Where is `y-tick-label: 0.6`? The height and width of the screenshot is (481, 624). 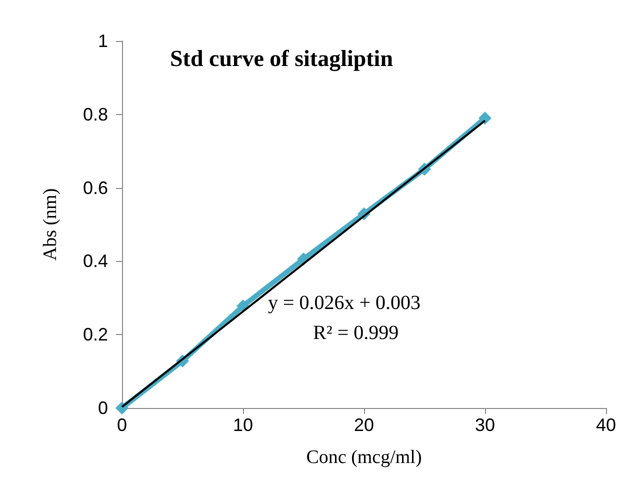
y-tick-label: 0.6 is located at coordinates (95, 188).